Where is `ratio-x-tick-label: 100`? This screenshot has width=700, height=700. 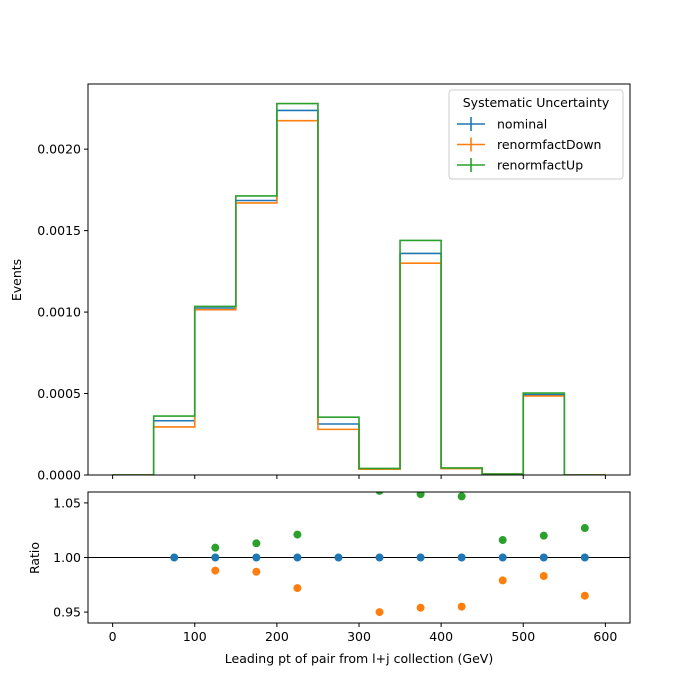 ratio-x-tick-label: 100 is located at coordinates (195, 636).